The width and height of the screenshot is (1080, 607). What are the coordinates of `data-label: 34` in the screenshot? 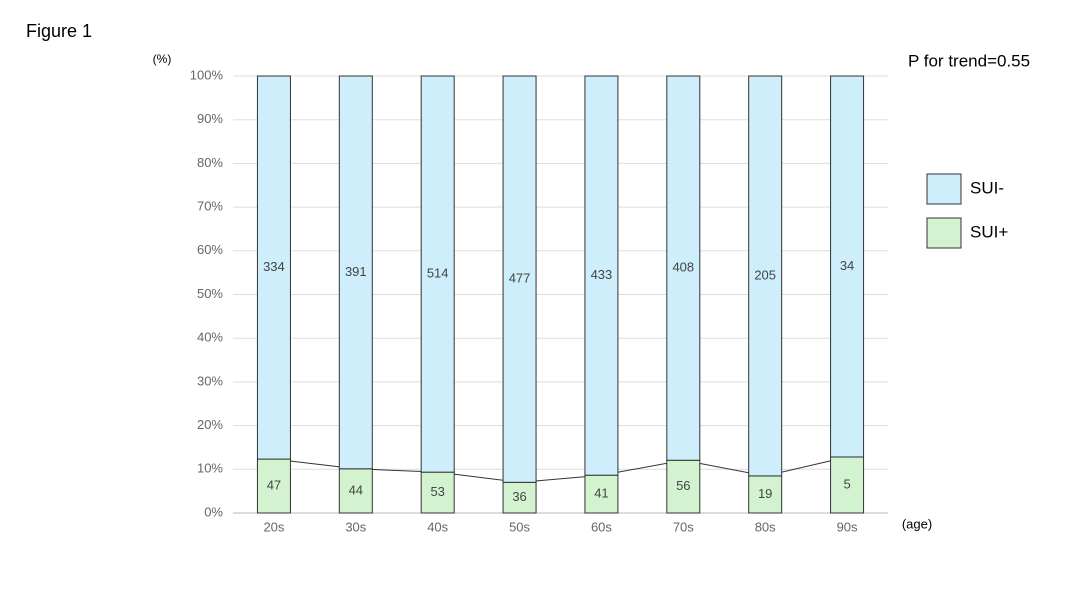 It's located at (847, 265).